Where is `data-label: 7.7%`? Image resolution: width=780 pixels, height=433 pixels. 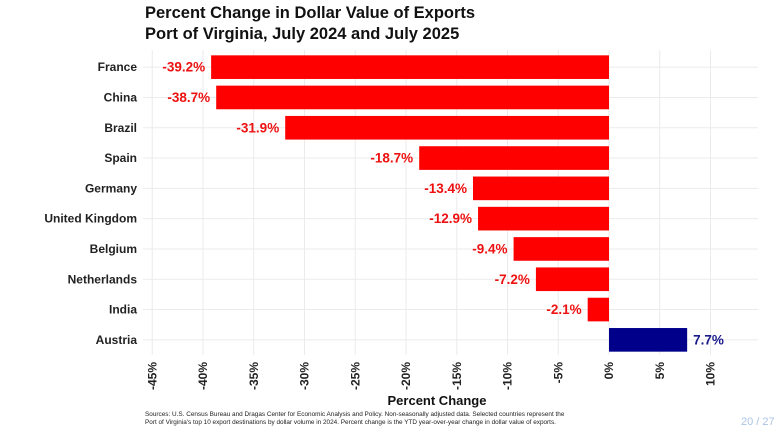 data-label: 7.7% is located at coordinates (708, 339).